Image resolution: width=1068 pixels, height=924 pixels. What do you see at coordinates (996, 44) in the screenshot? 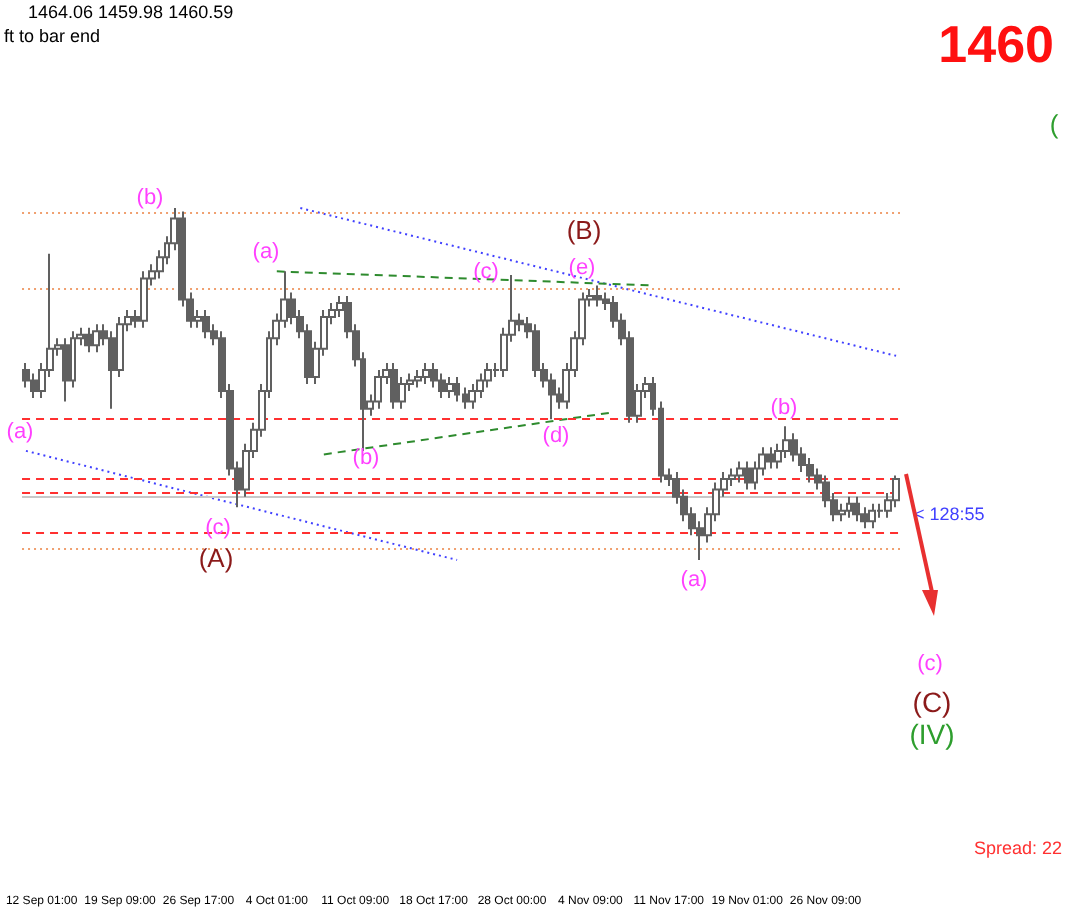
I see `chart-title: 1460` at bounding box center [996, 44].